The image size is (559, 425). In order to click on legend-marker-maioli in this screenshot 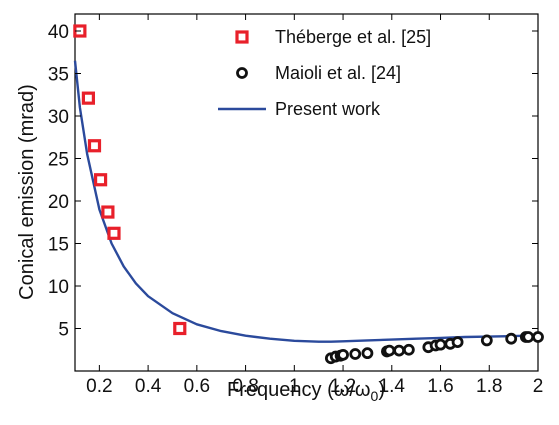, I will do `click(242, 73)`.